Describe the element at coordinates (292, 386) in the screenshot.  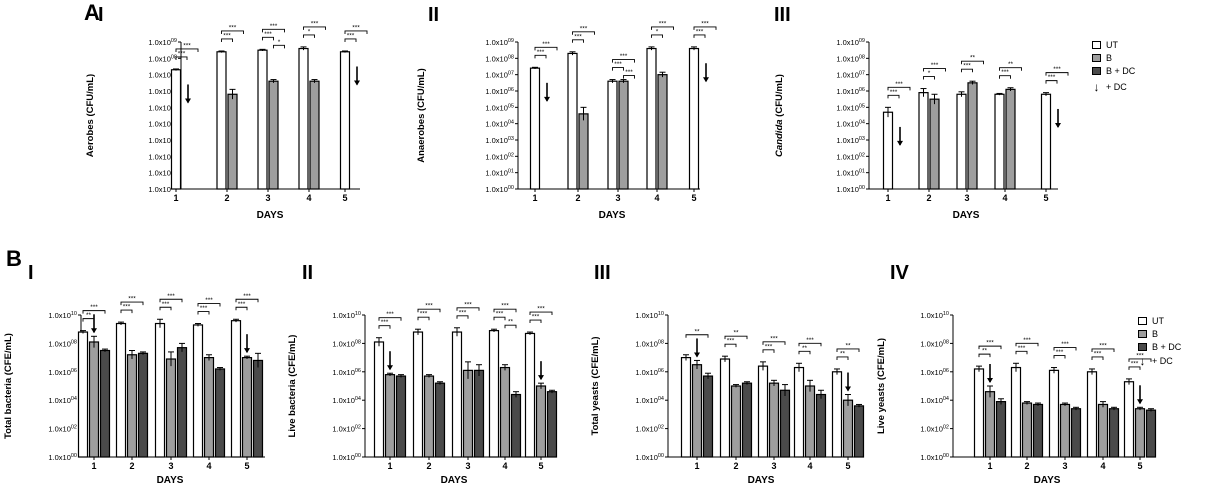
I see `y-axis-label: Live bacteria (CFE/mL)` at that location.